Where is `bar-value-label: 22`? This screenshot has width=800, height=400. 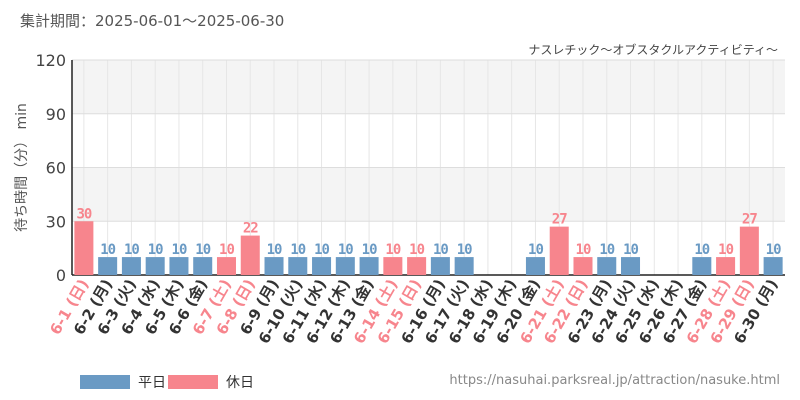
bar-value-label: 22 is located at coordinates (250, 229).